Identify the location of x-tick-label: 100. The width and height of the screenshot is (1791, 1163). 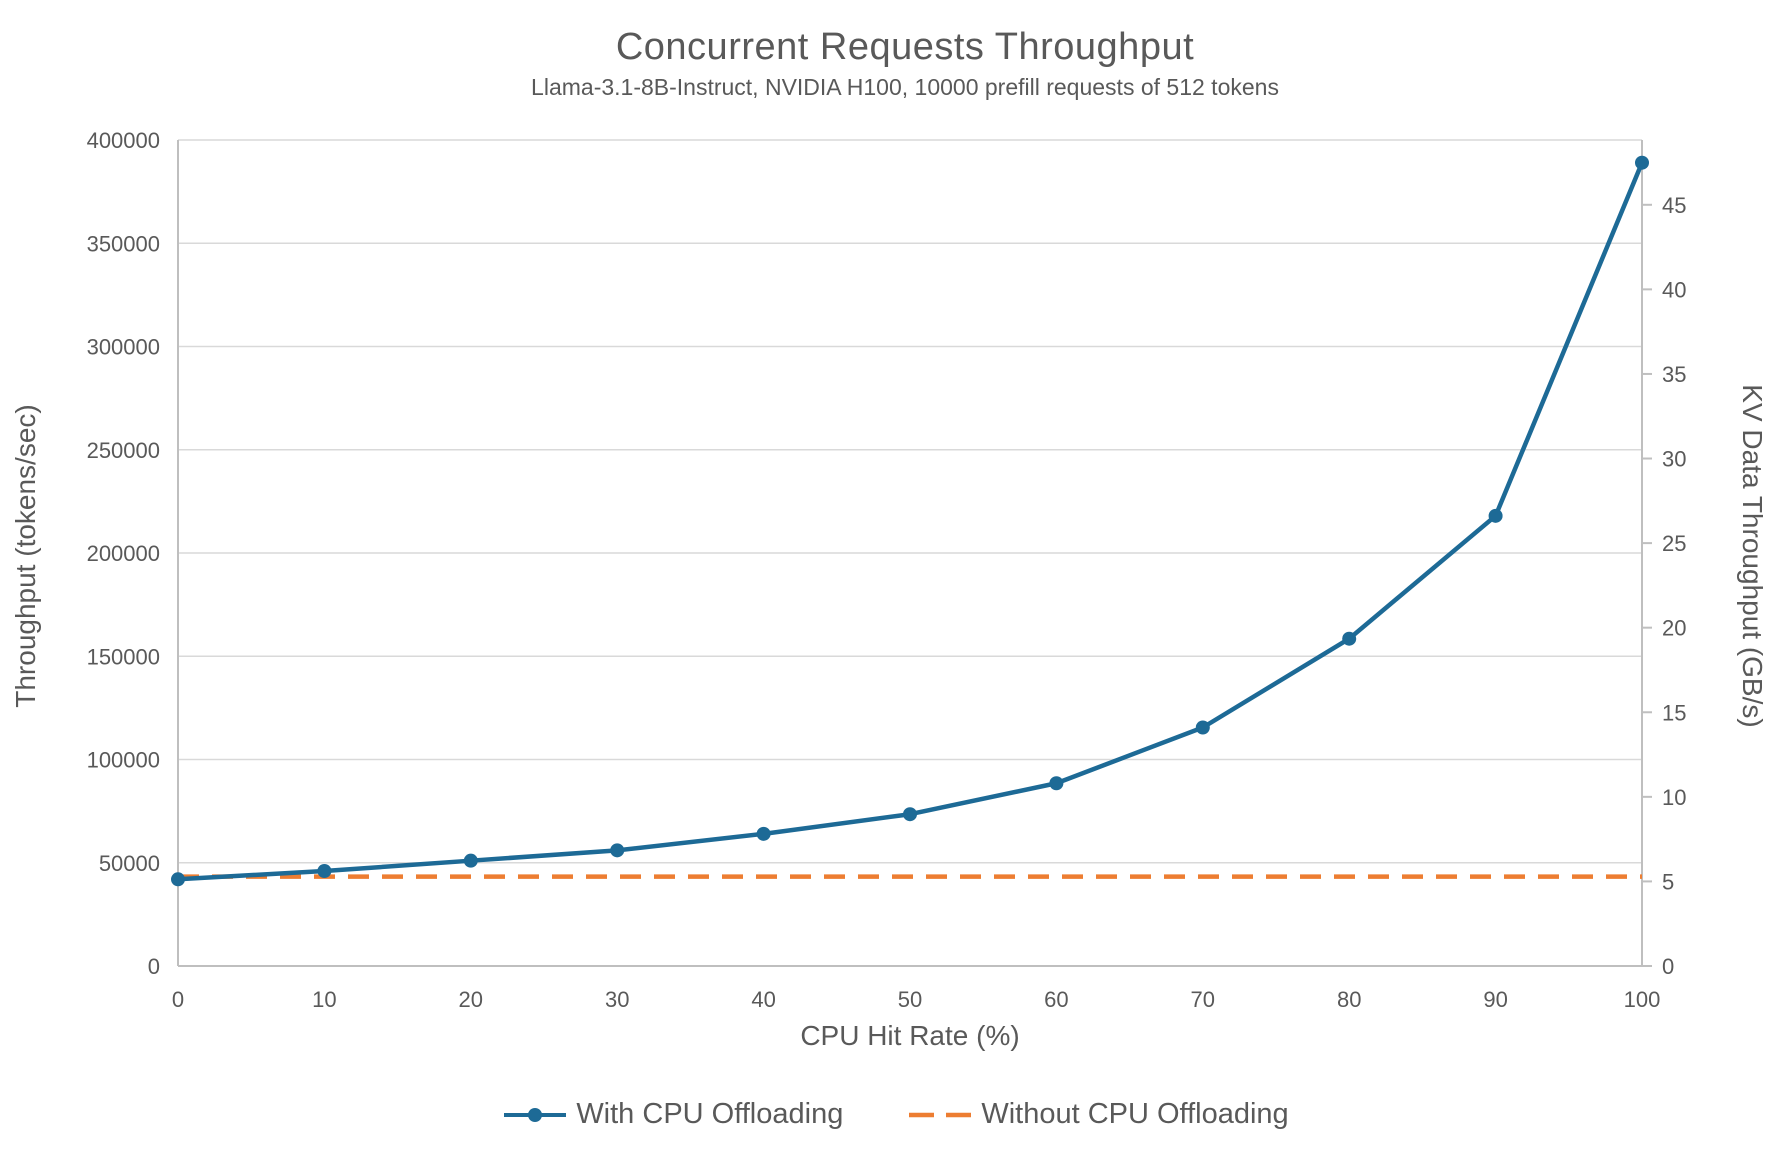
(1642, 999).